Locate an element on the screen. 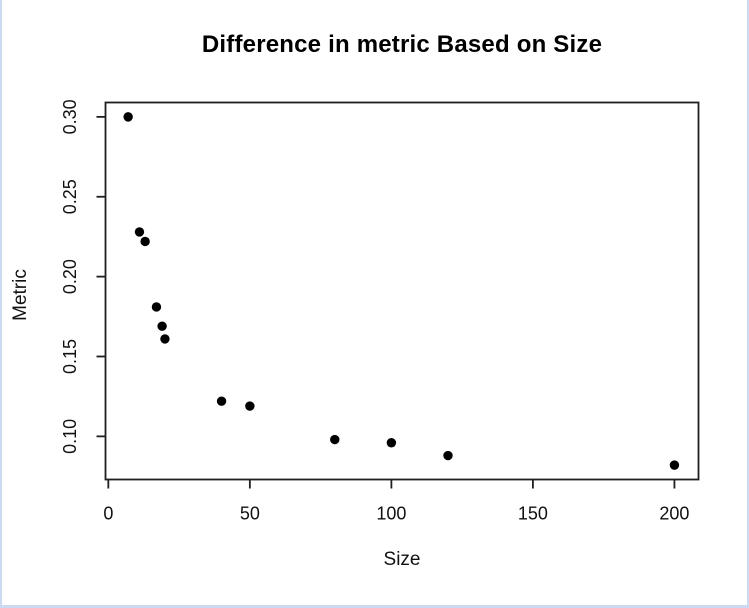  chart-title: Difference in metric Based on Size is located at coordinates (402, 44).